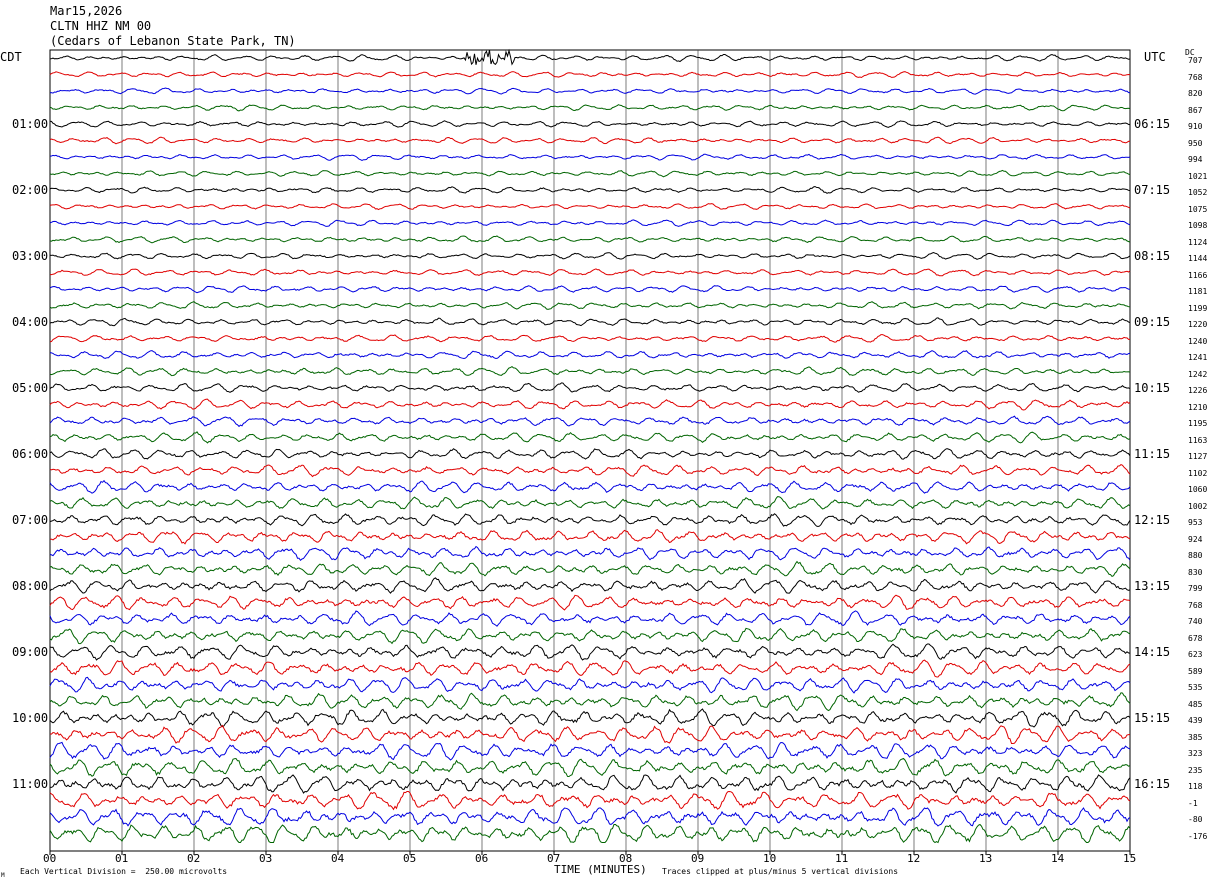 The image size is (1210, 886). What do you see at coordinates (1198, 209) in the screenshot?
I see `dc-offset-value: 1075` at bounding box center [1198, 209].